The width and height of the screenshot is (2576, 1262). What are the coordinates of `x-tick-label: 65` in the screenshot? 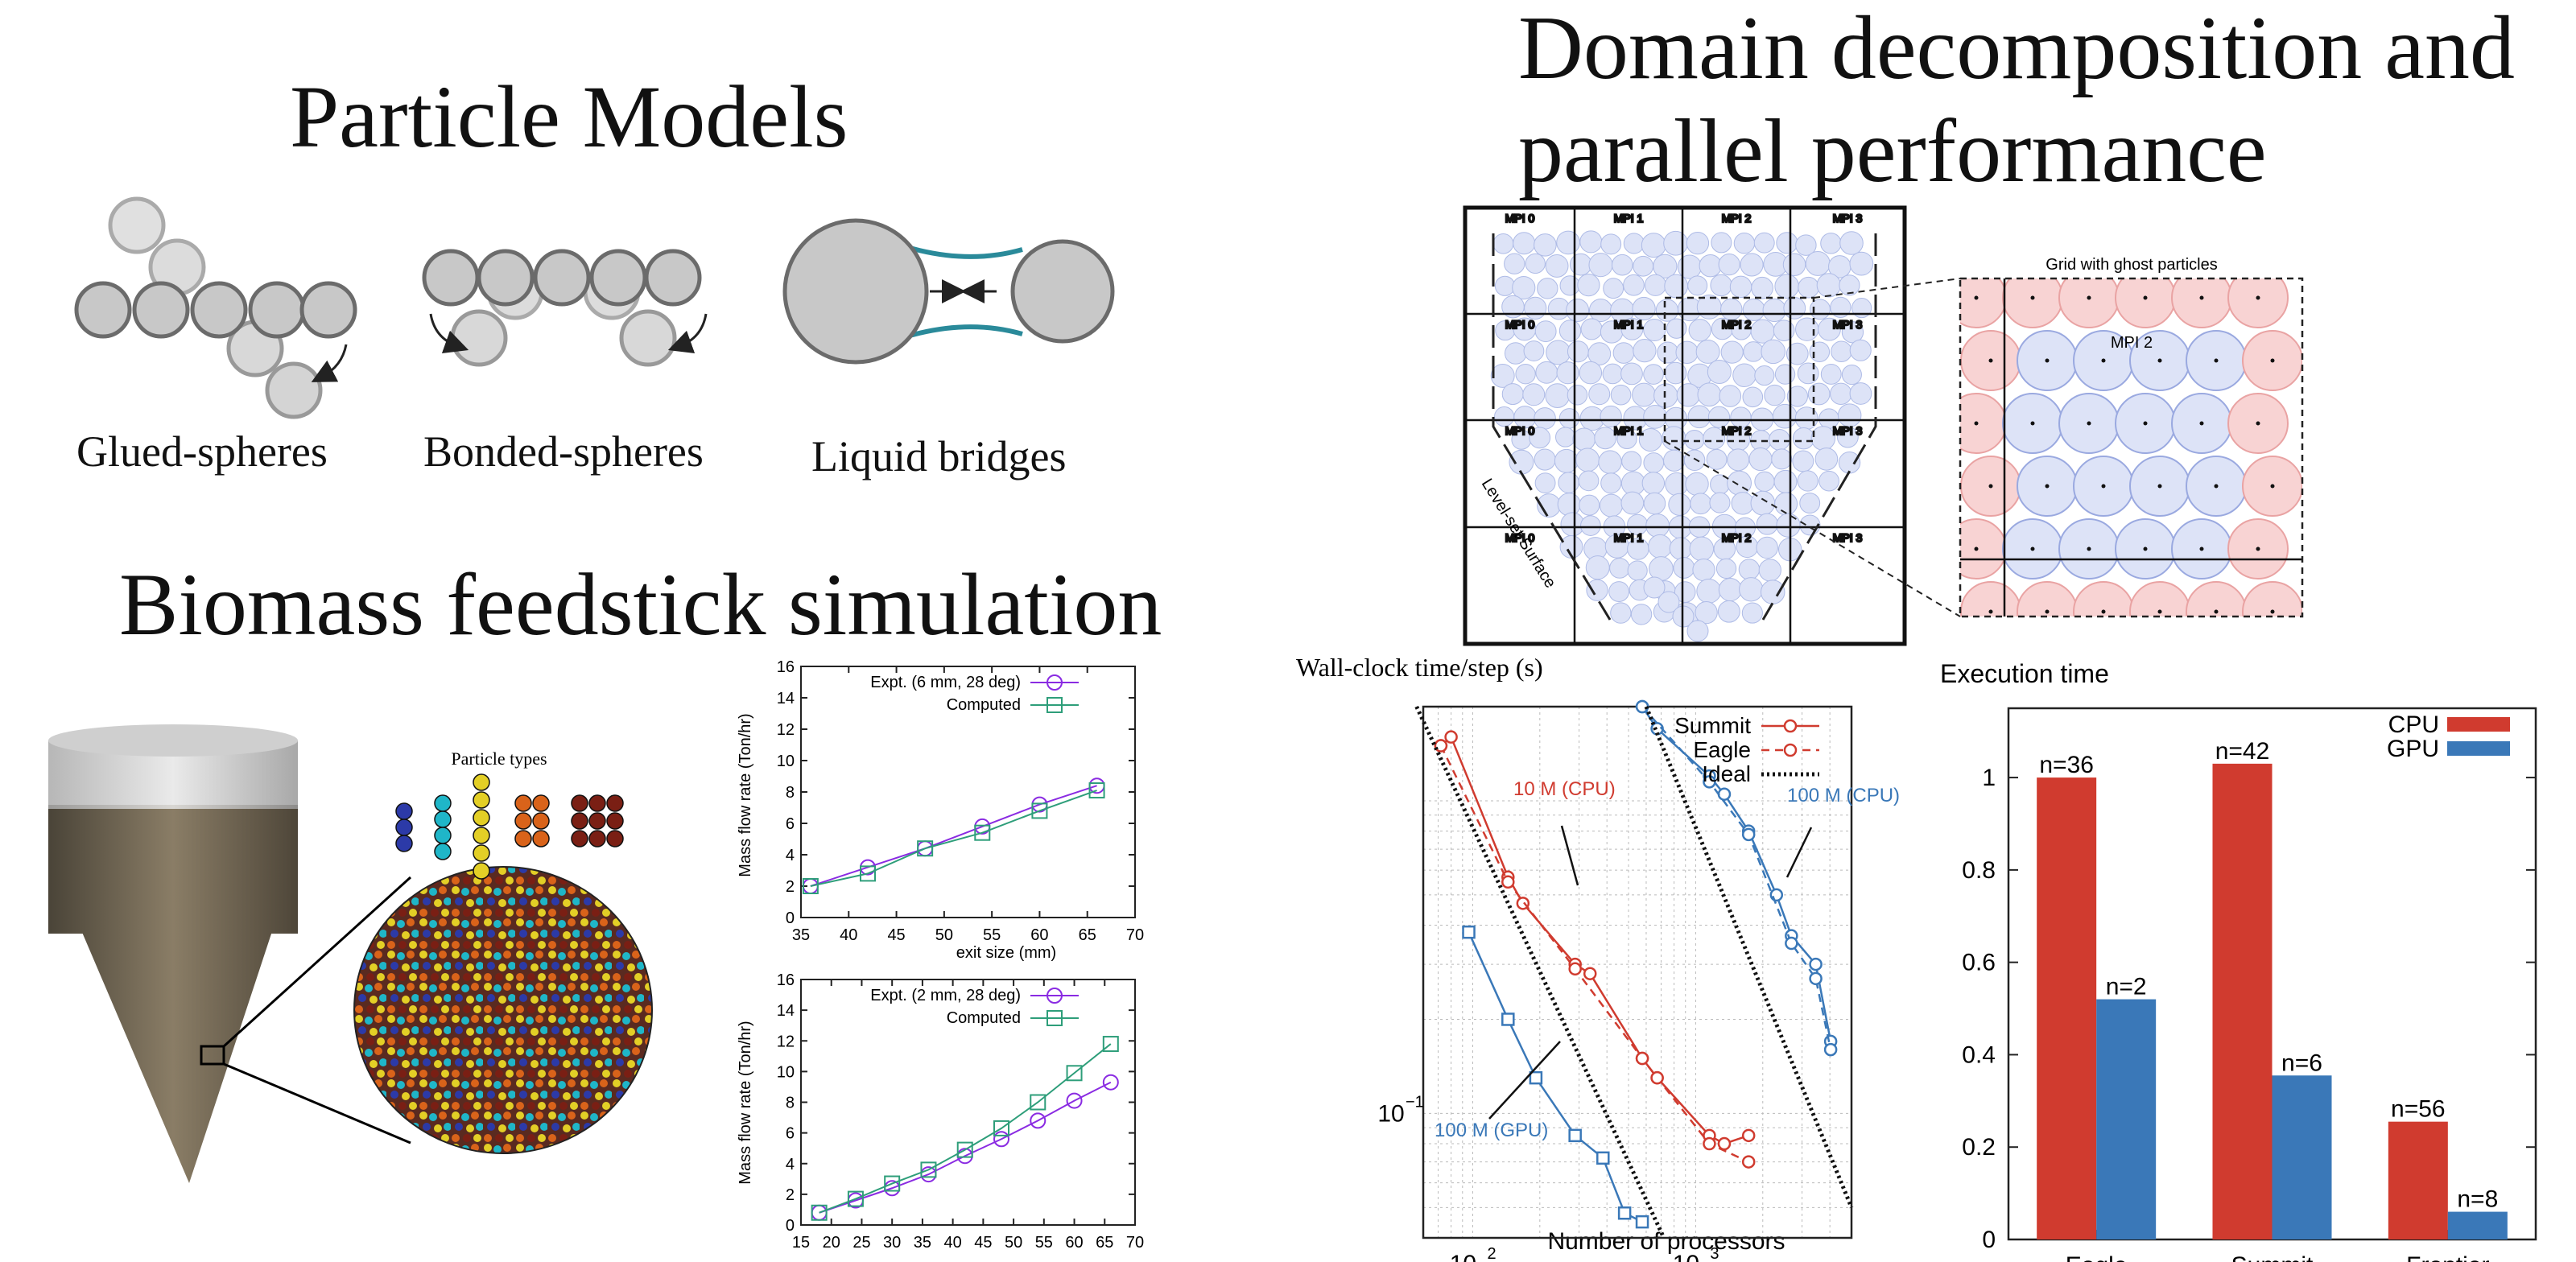 It's located at (1087, 935).